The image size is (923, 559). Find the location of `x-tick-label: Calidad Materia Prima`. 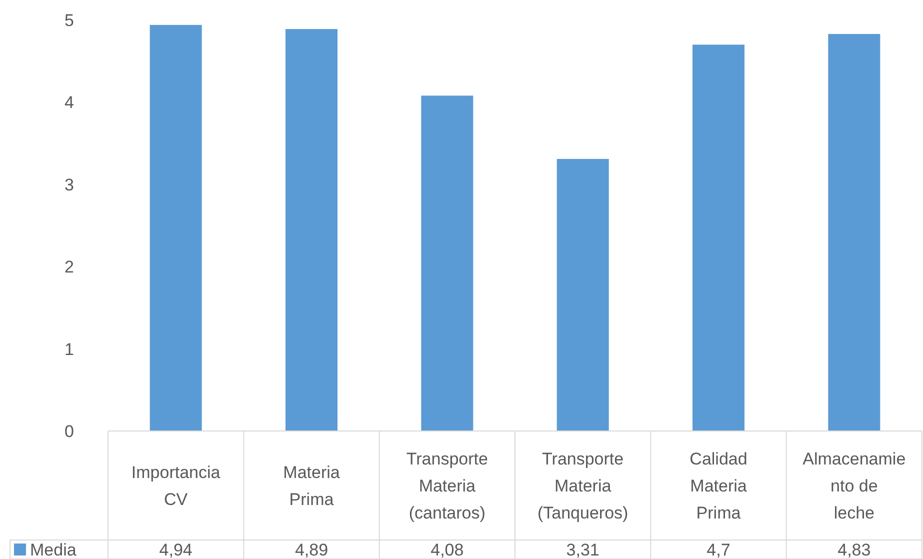

x-tick-label: Calidad Materia Prima is located at coordinates (719, 485).